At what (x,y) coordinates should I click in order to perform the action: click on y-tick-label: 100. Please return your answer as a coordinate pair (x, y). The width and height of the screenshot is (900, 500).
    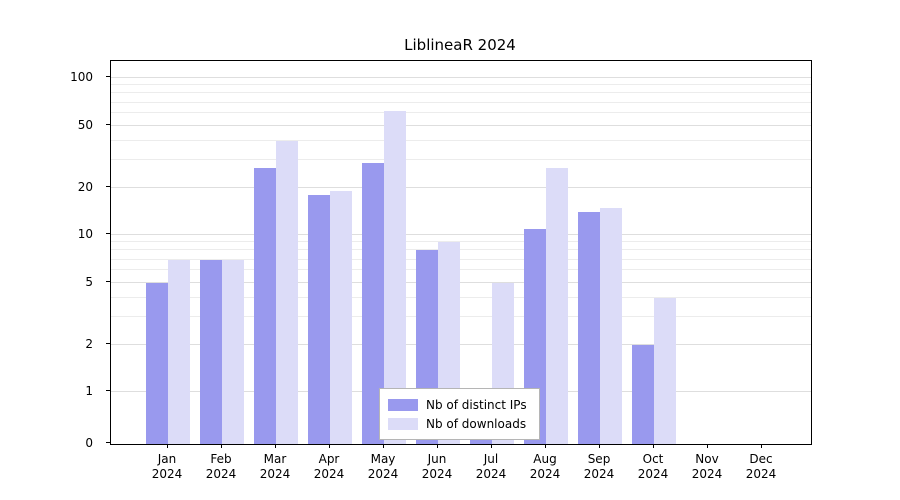
    Looking at the image, I should click on (81, 77).